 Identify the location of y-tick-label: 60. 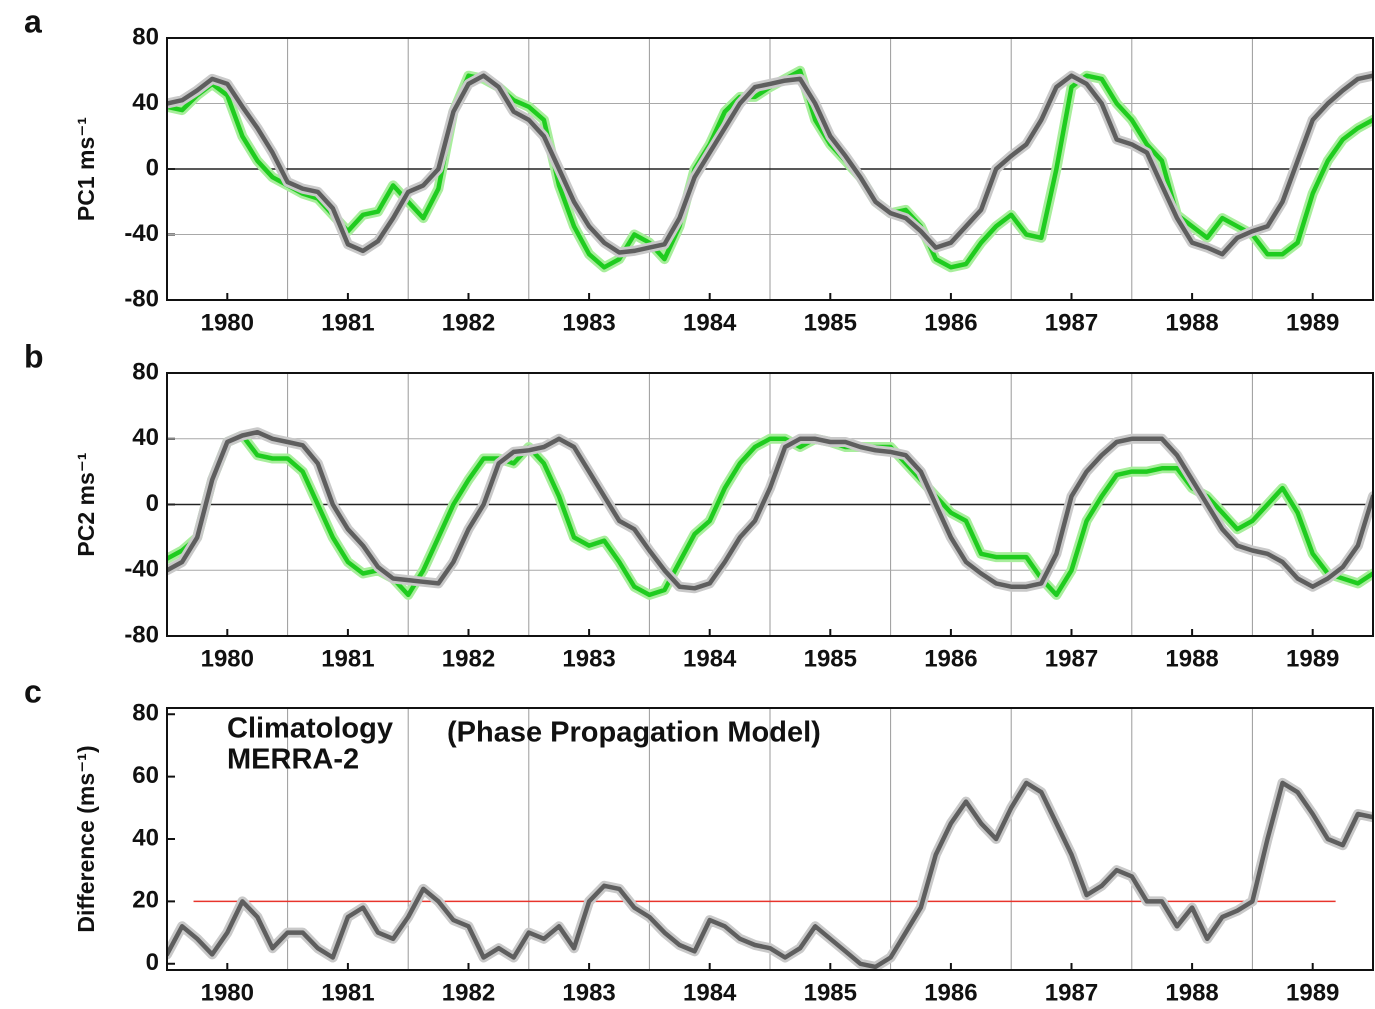
(145, 775).